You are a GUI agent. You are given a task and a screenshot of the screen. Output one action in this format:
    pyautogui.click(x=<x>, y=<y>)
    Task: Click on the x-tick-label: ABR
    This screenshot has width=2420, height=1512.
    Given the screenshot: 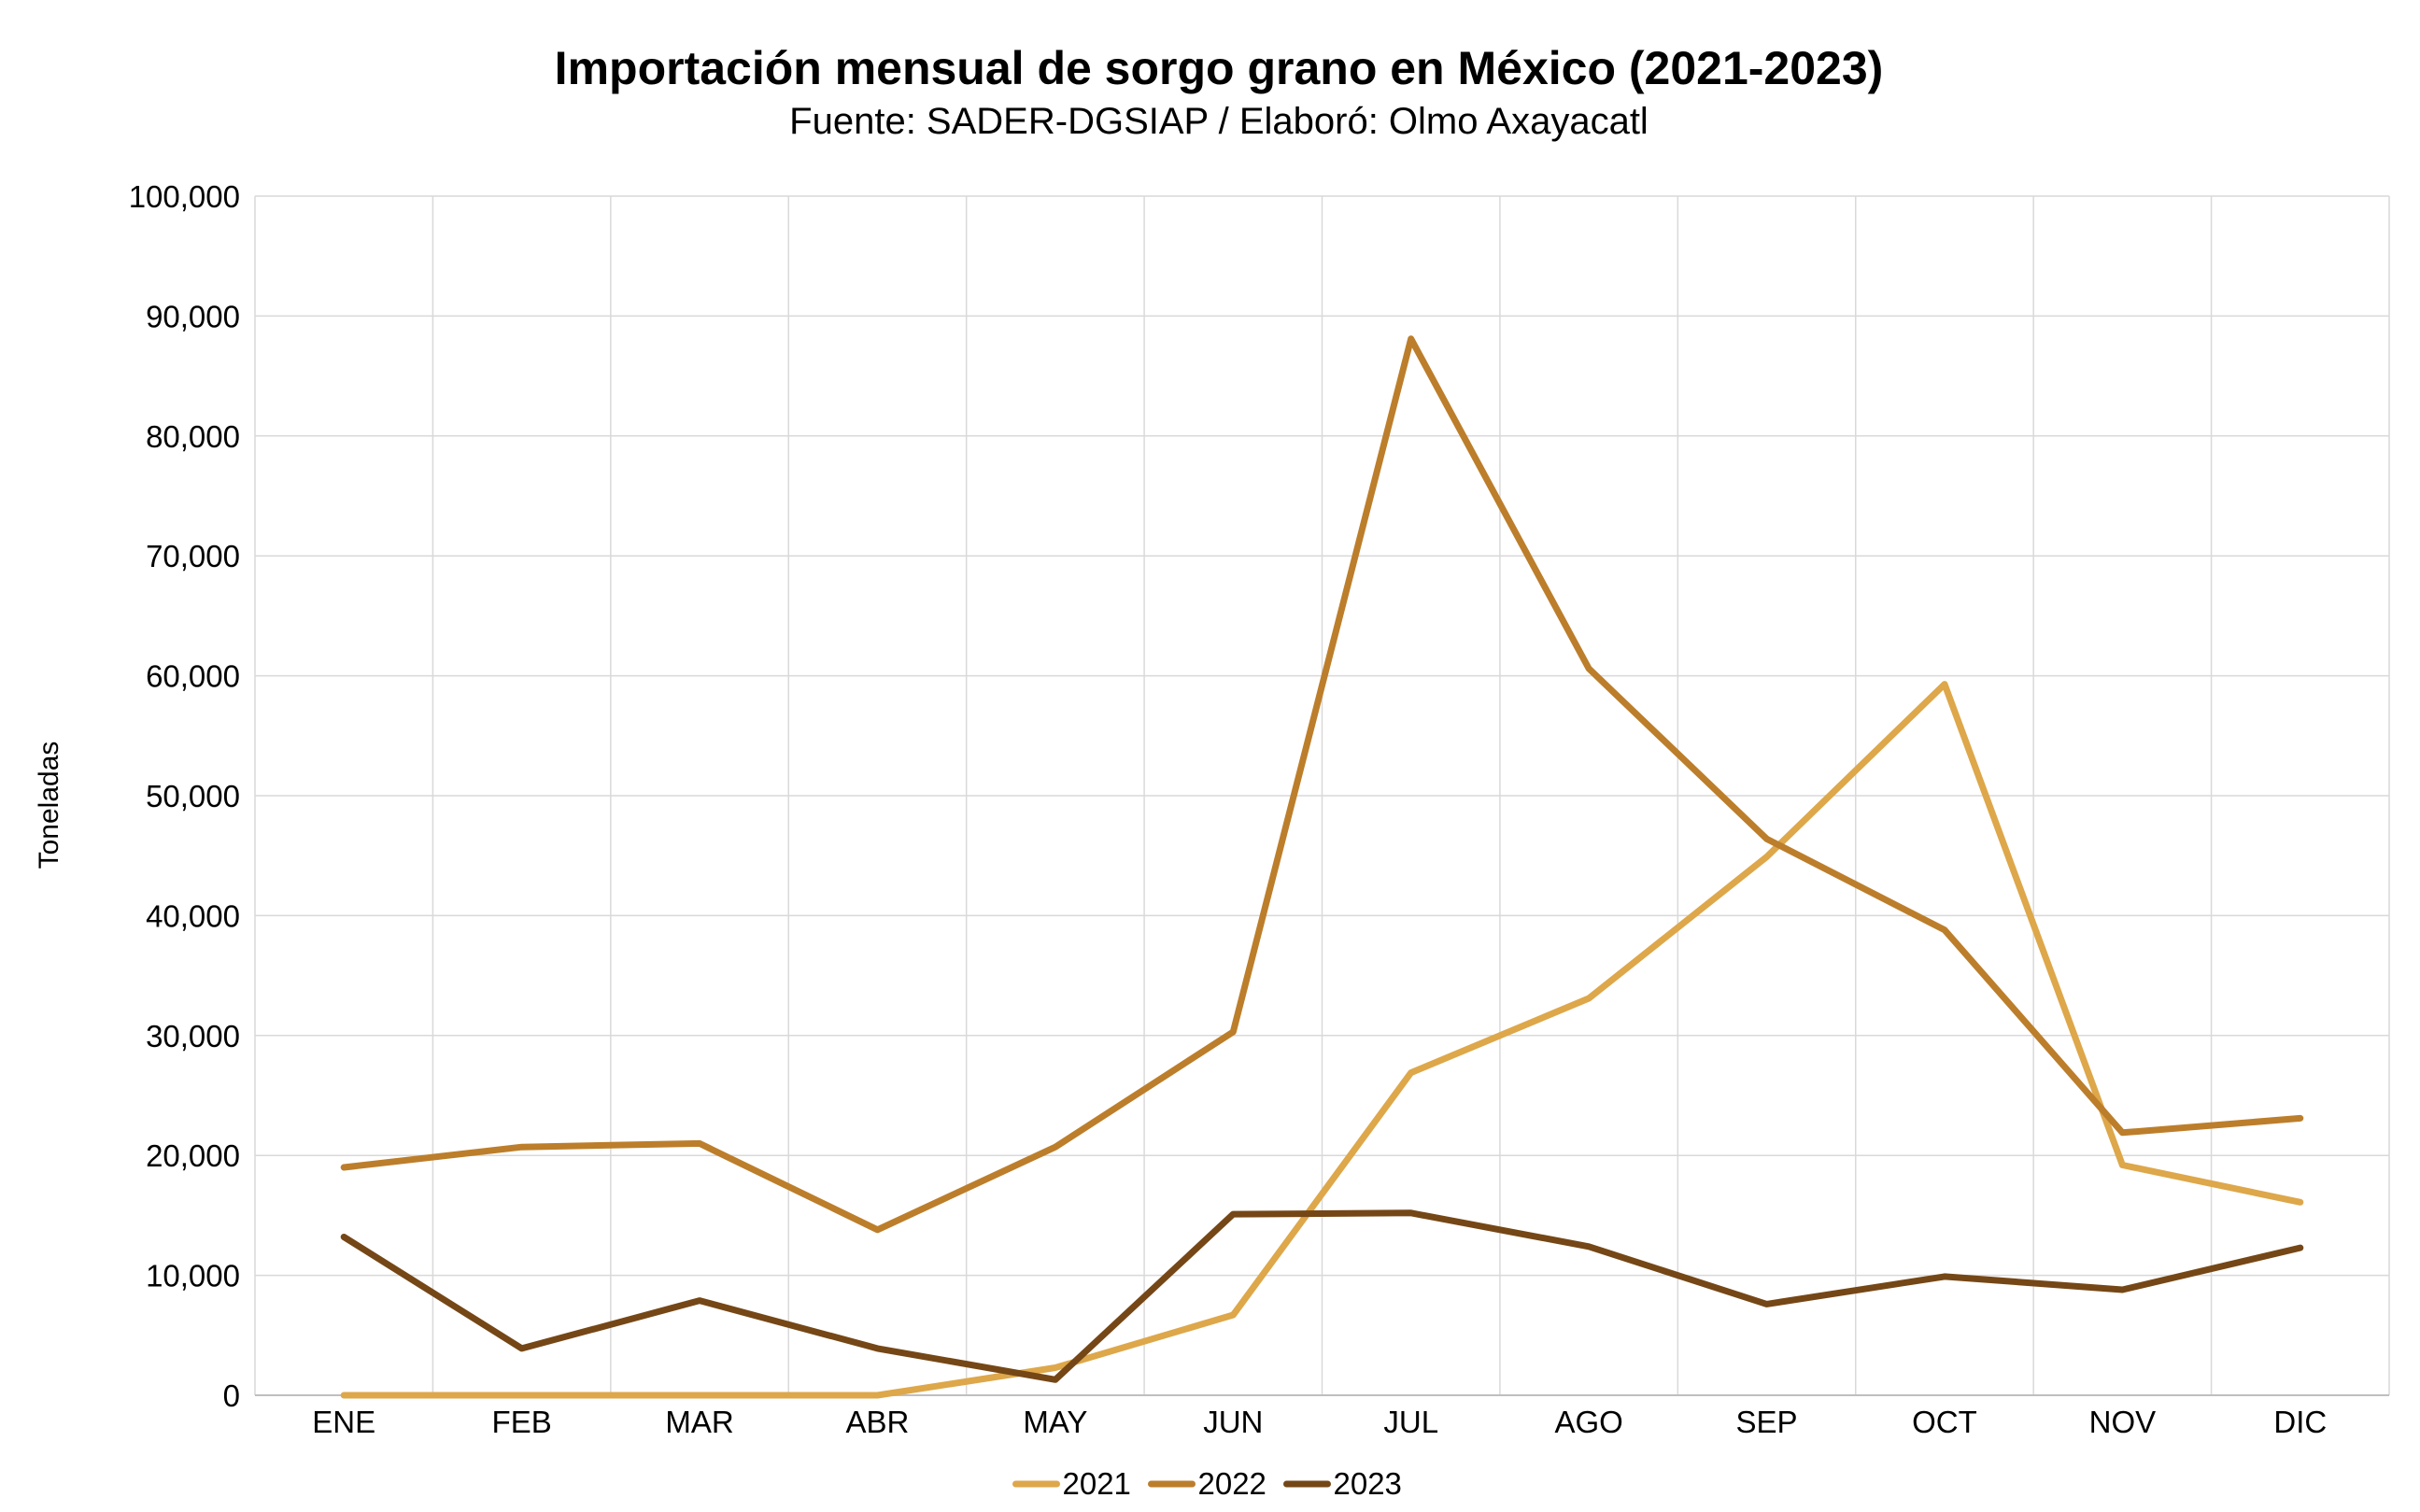 What is the action you would take?
    pyautogui.click(x=878, y=1422)
    